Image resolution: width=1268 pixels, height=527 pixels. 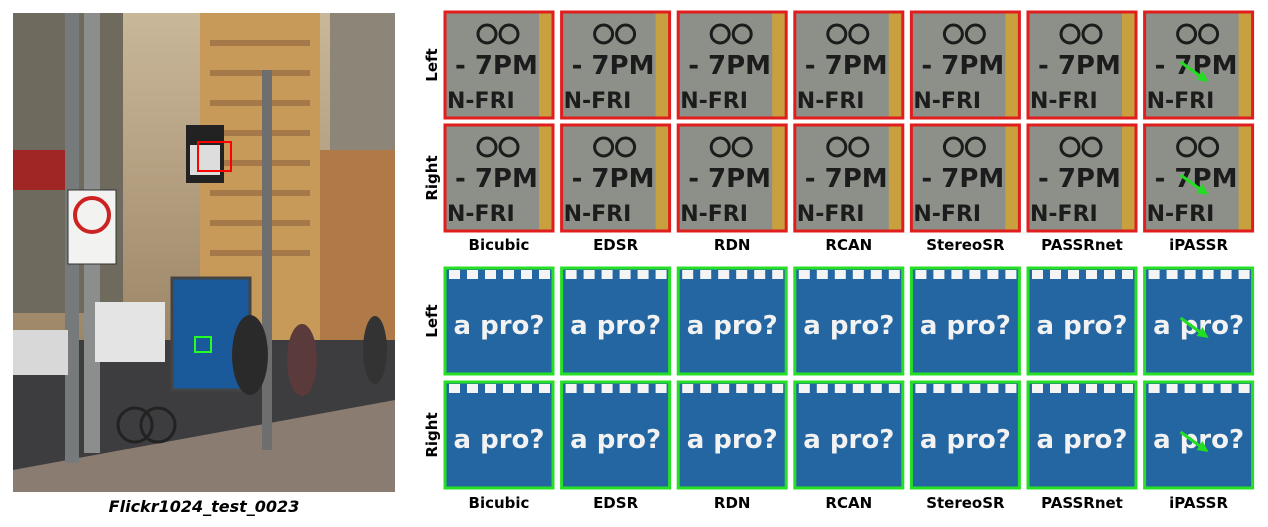 I want to click on method-label: iPASSR, so click(x=1198, y=503).